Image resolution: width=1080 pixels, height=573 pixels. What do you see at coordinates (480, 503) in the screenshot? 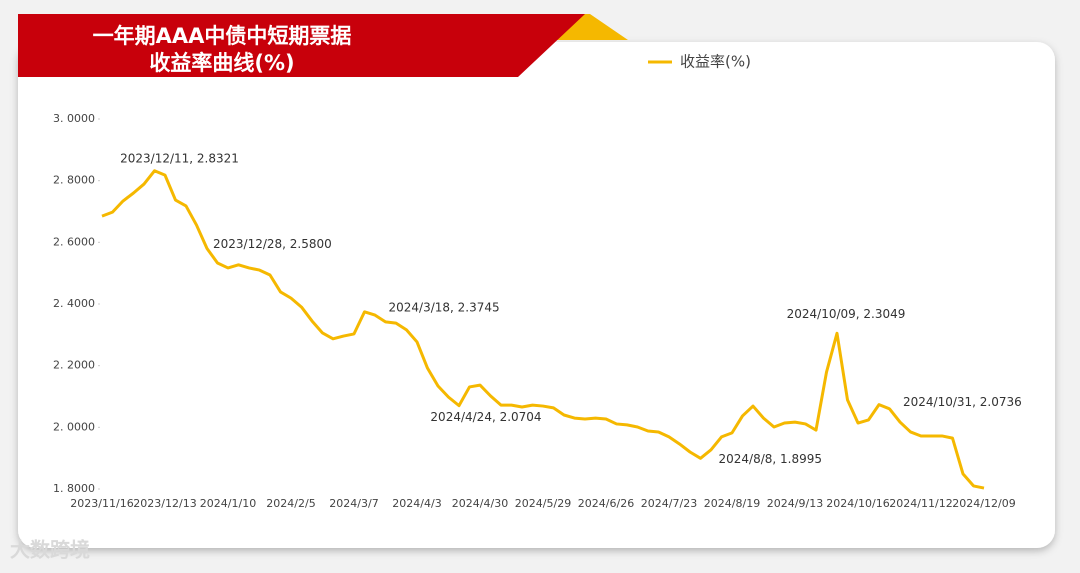
I see `x-tick-label: 2024/4/30` at bounding box center [480, 503].